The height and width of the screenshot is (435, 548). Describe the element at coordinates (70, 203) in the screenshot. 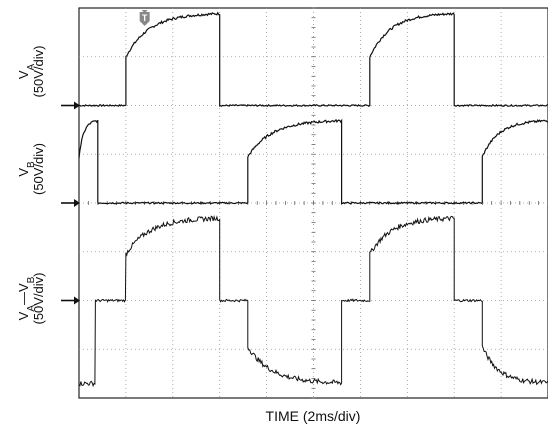

I see `ground-markers` at that location.